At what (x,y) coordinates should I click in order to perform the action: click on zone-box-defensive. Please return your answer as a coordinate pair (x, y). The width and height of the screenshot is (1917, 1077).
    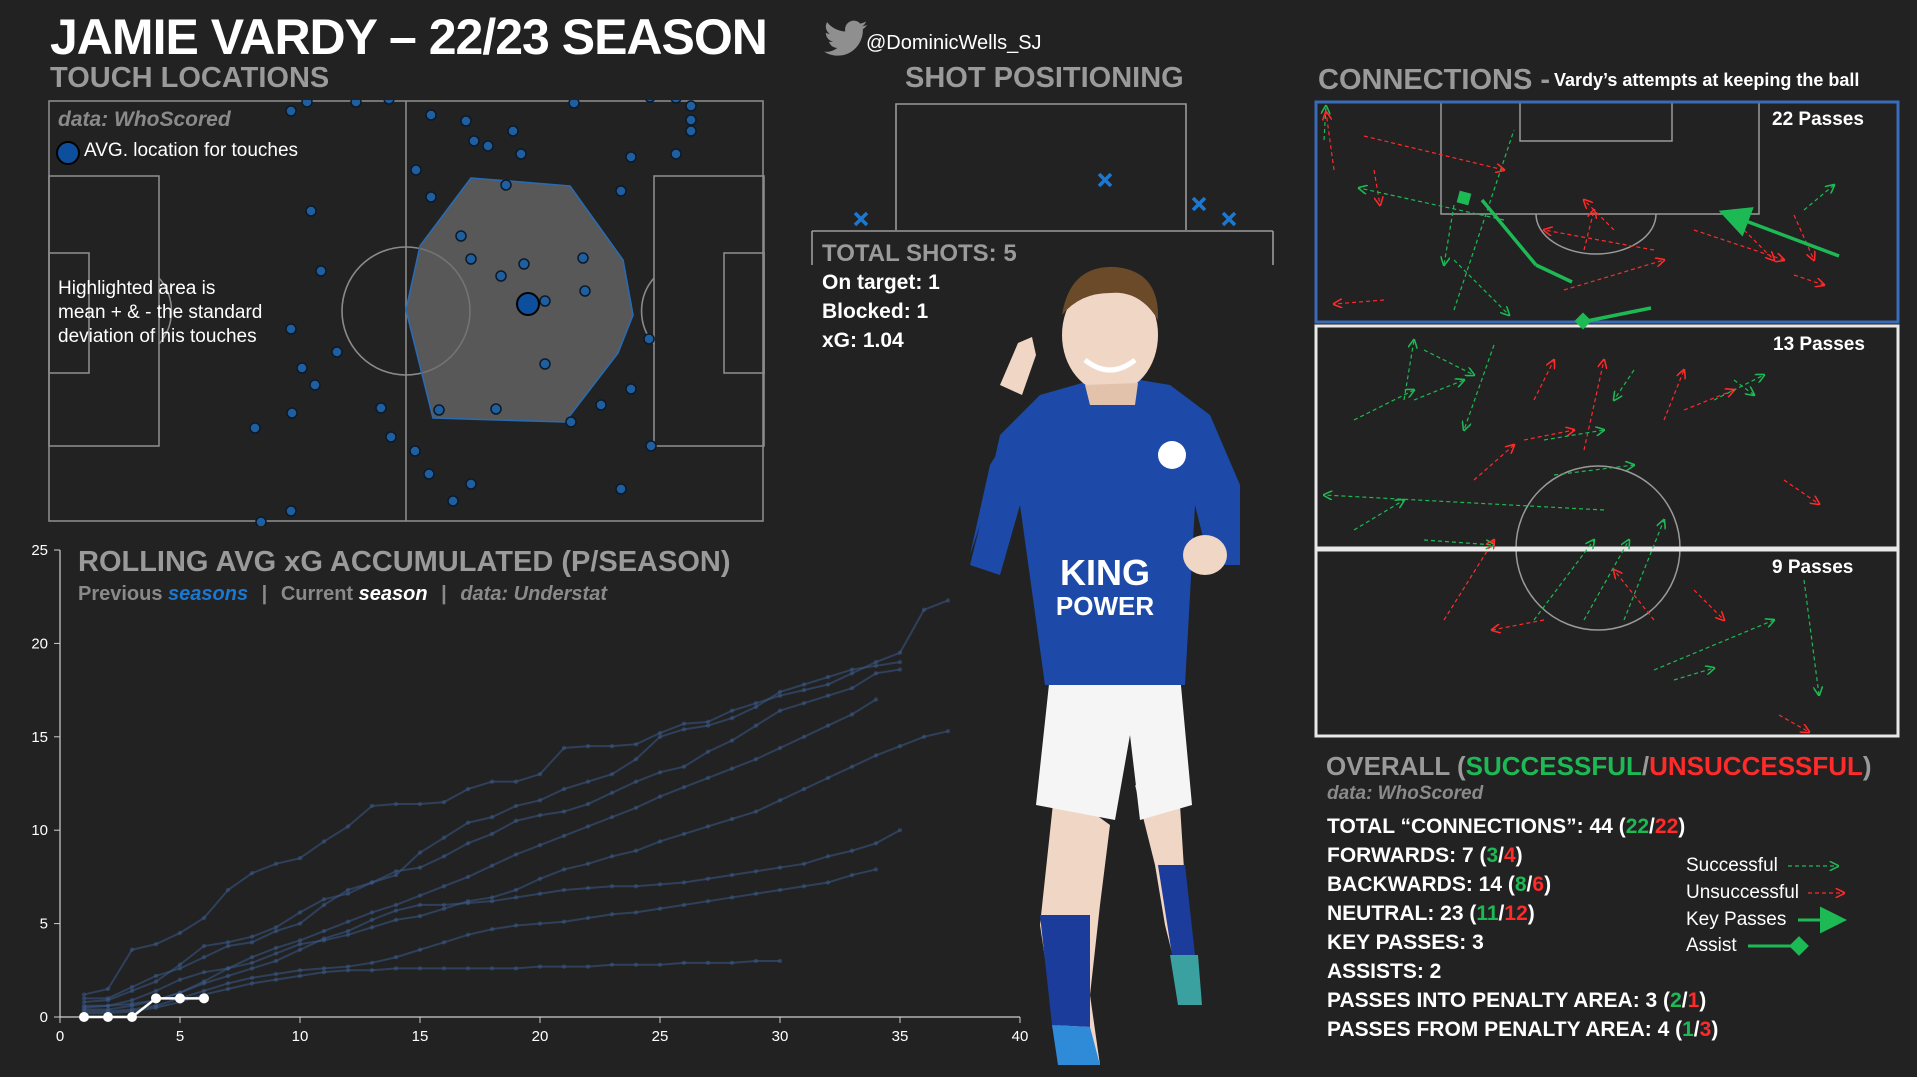
    Looking at the image, I should click on (1607, 643).